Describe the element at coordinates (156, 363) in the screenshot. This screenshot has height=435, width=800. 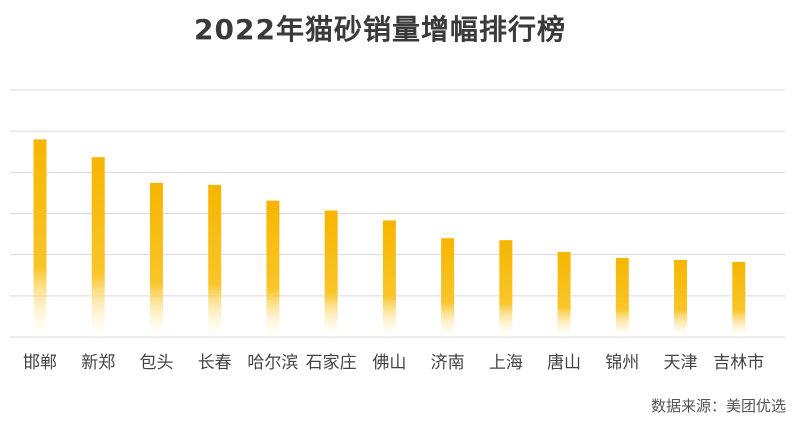
I see `x-tick-label: 包头` at that location.